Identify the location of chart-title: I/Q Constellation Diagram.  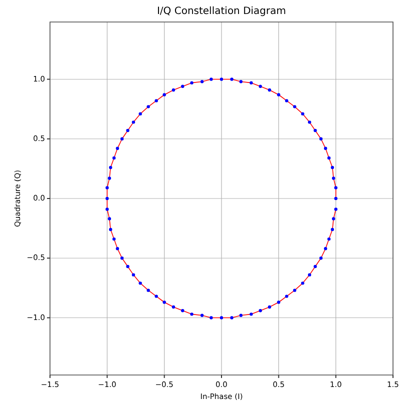
(221, 11).